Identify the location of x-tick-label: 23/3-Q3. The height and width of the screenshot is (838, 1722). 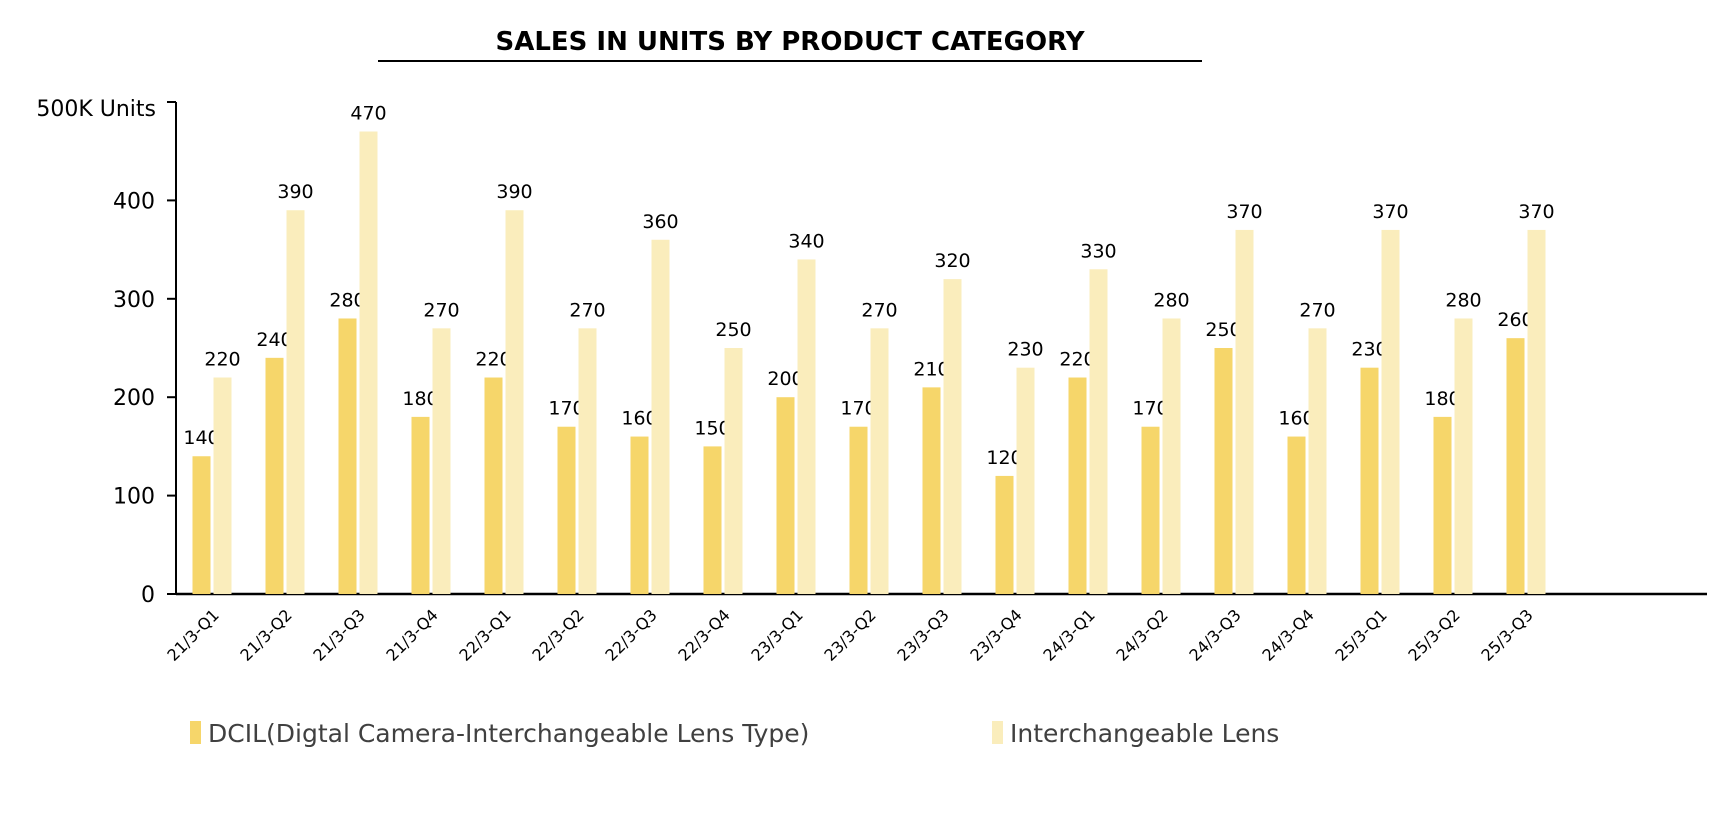
(922, 634).